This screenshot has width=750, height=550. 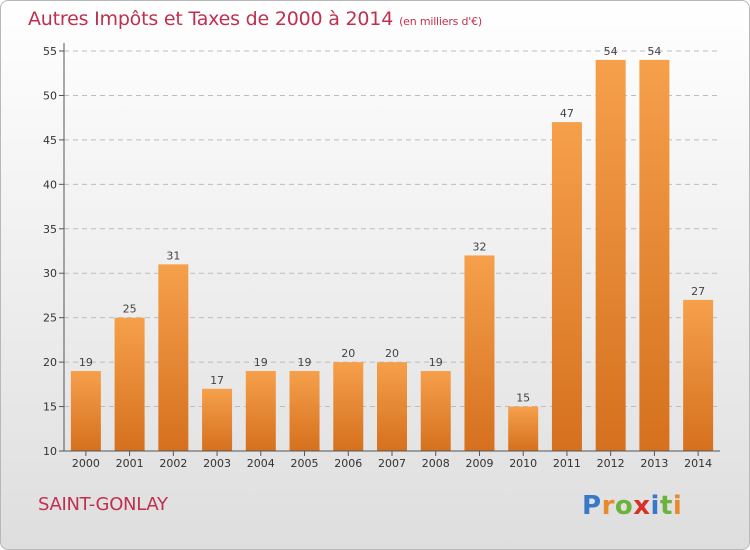 What do you see at coordinates (130, 463) in the screenshot?
I see `x-tick-label: 2001` at bounding box center [130, 463].